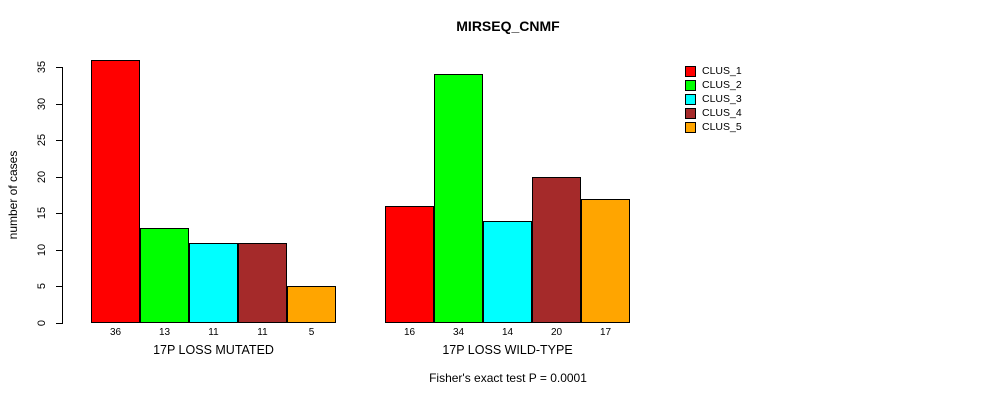 The width and height of the screenshot is (990, 400). I want to click on chart-title: MIRSEQ_CNMF, so click(508, 26).